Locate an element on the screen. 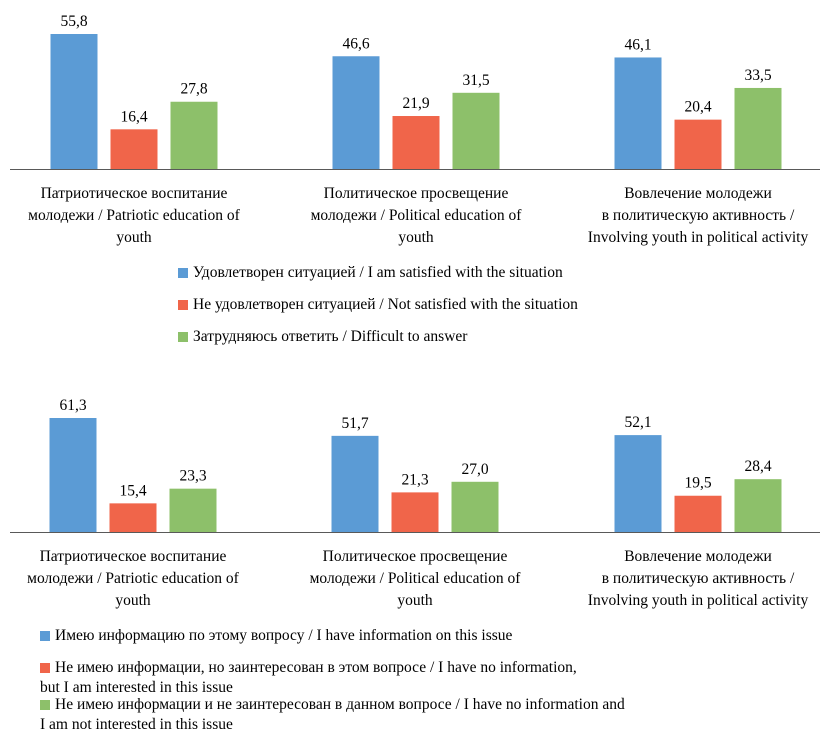  data-label: 16,4 is located at coordinates (133, 116).